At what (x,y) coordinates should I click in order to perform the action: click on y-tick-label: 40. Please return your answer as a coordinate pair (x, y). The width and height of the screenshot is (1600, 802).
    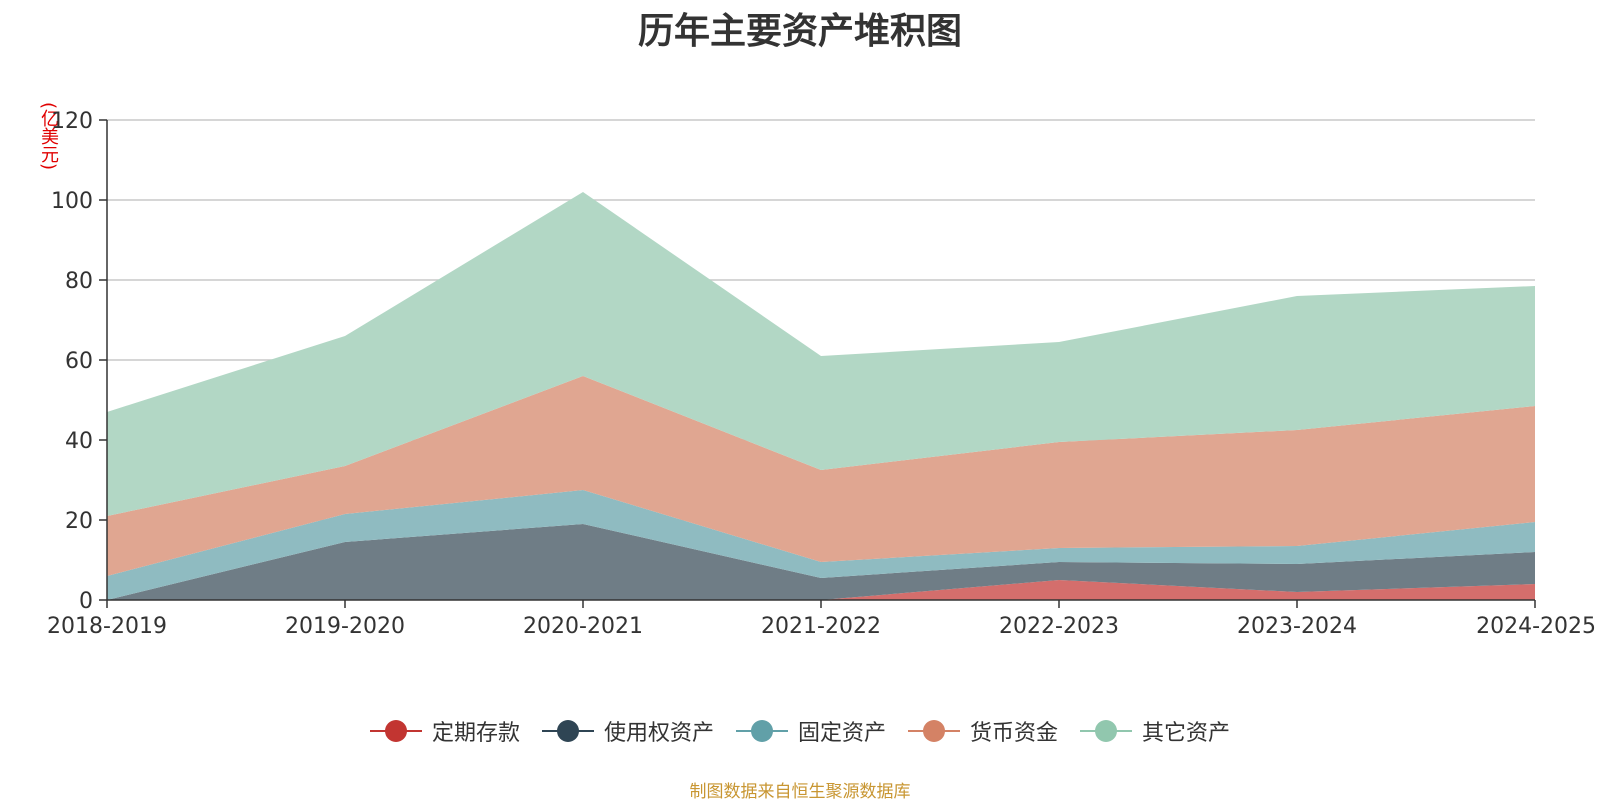
    Looking at the image, I should click on (79, 441).